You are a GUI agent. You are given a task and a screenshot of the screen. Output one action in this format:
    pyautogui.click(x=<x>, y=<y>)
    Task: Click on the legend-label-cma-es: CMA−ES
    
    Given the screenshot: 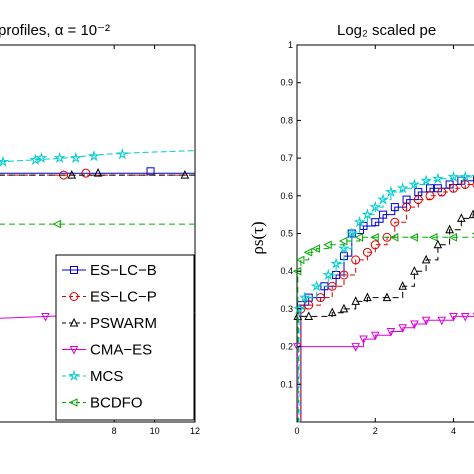 What is the action you would take?
    pyautogui.click(x=121, y=350)
    